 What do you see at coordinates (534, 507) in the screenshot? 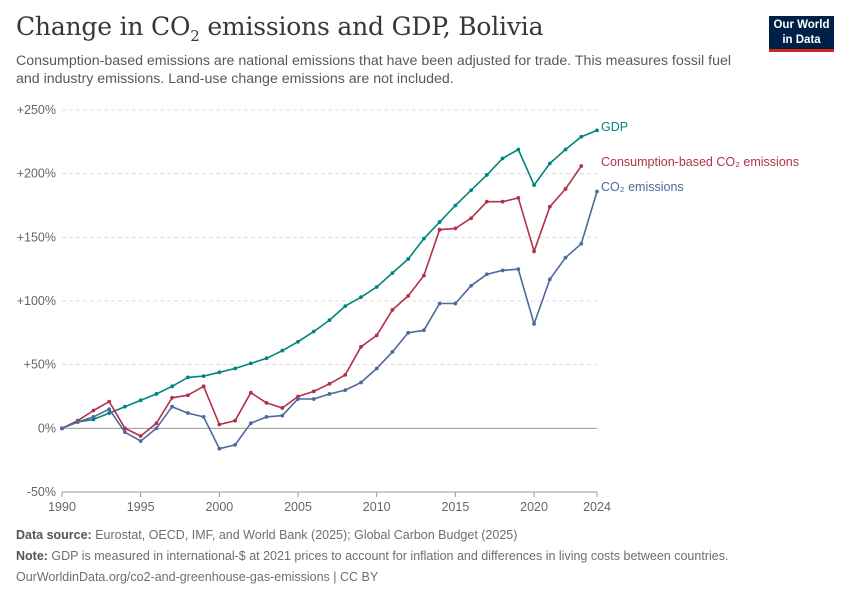
I see `x-tick-label: 2020` at bounding box center [534, 507].